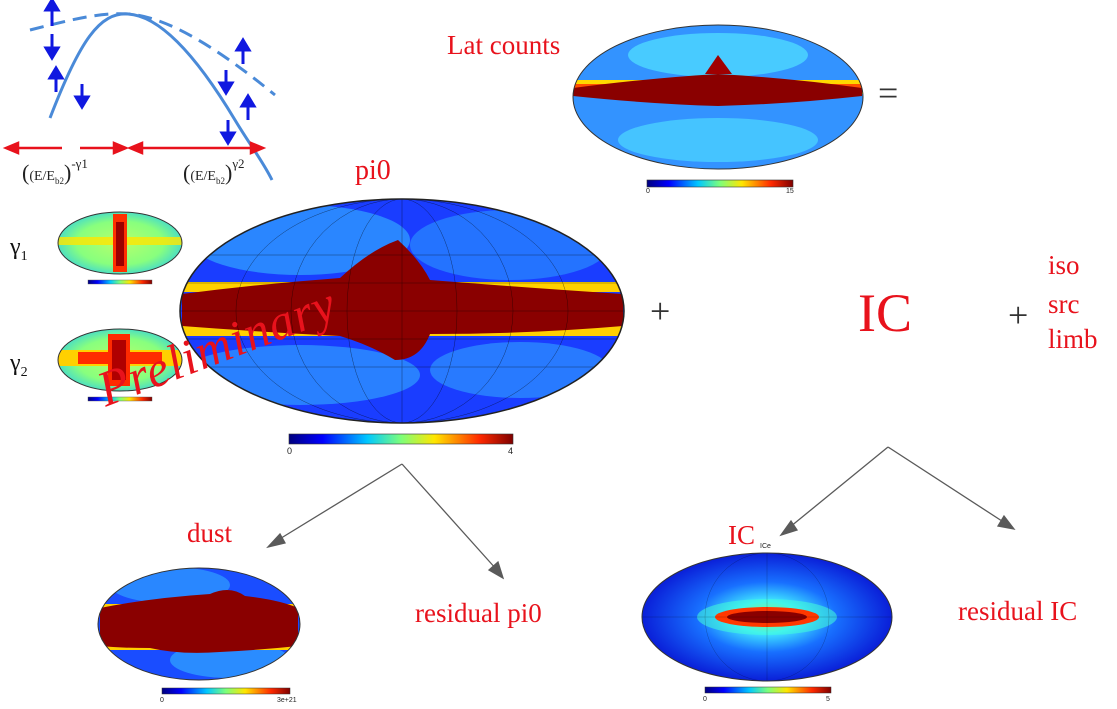  I want to click on dust-cb-max: 3e+21, so click(287, 700).